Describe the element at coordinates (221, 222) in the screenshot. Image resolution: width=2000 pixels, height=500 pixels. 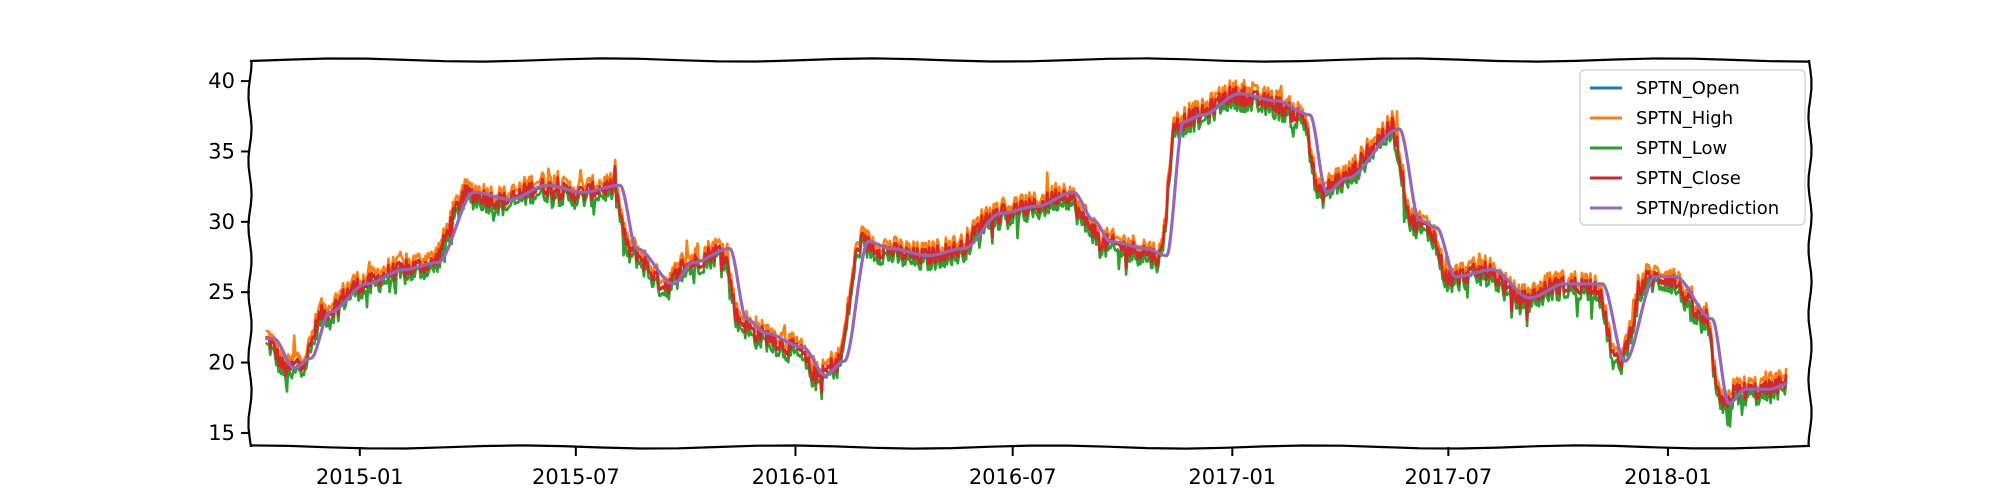
I see `y-tick-label-30: 30` at that location.